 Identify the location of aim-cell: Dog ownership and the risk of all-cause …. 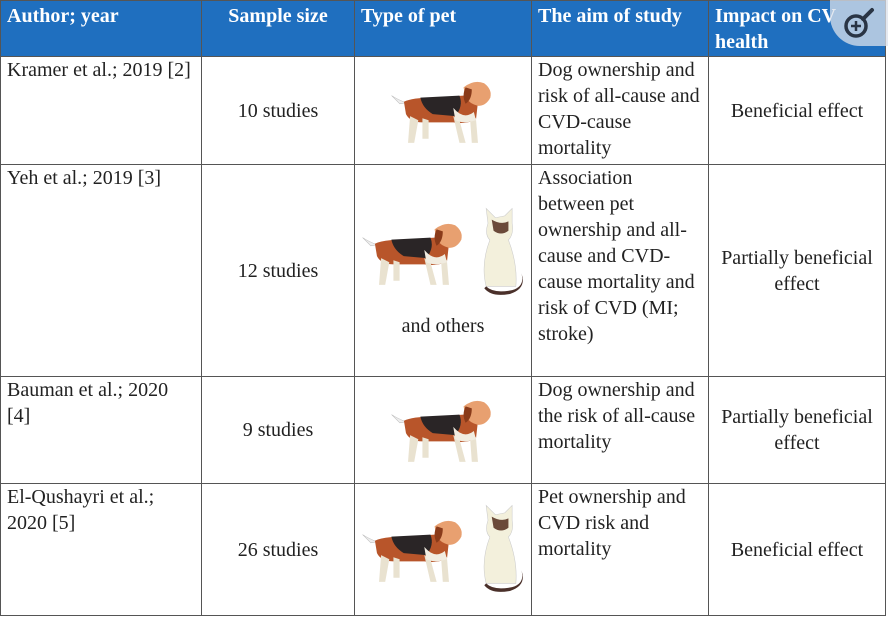
(620, 430).